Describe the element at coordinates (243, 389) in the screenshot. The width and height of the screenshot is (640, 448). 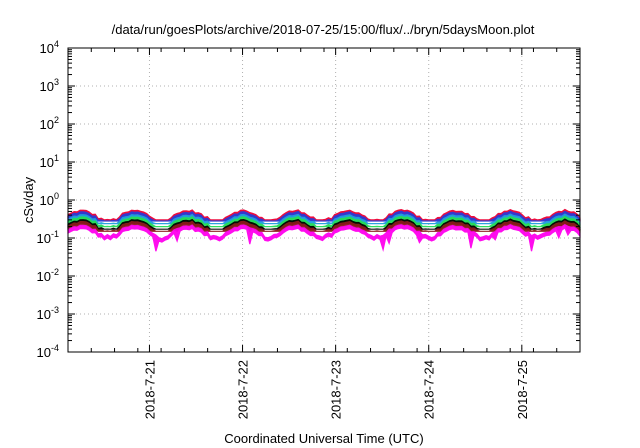
I see `x-tick-label: 2018-7-22` at that location.